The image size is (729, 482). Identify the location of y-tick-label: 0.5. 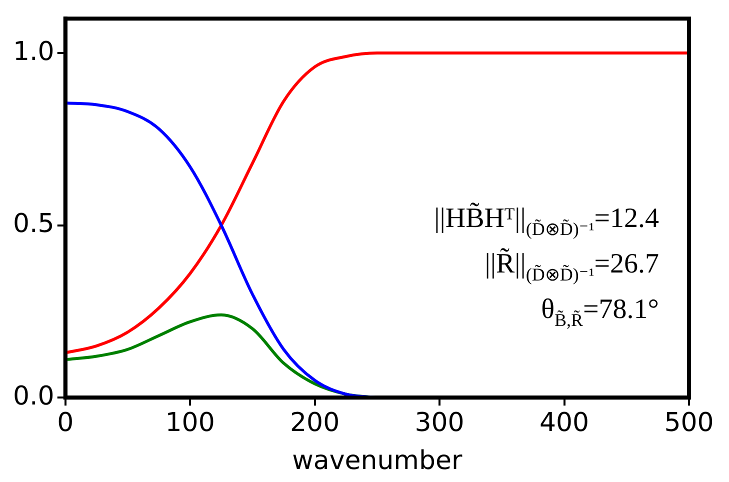
(33, 224).